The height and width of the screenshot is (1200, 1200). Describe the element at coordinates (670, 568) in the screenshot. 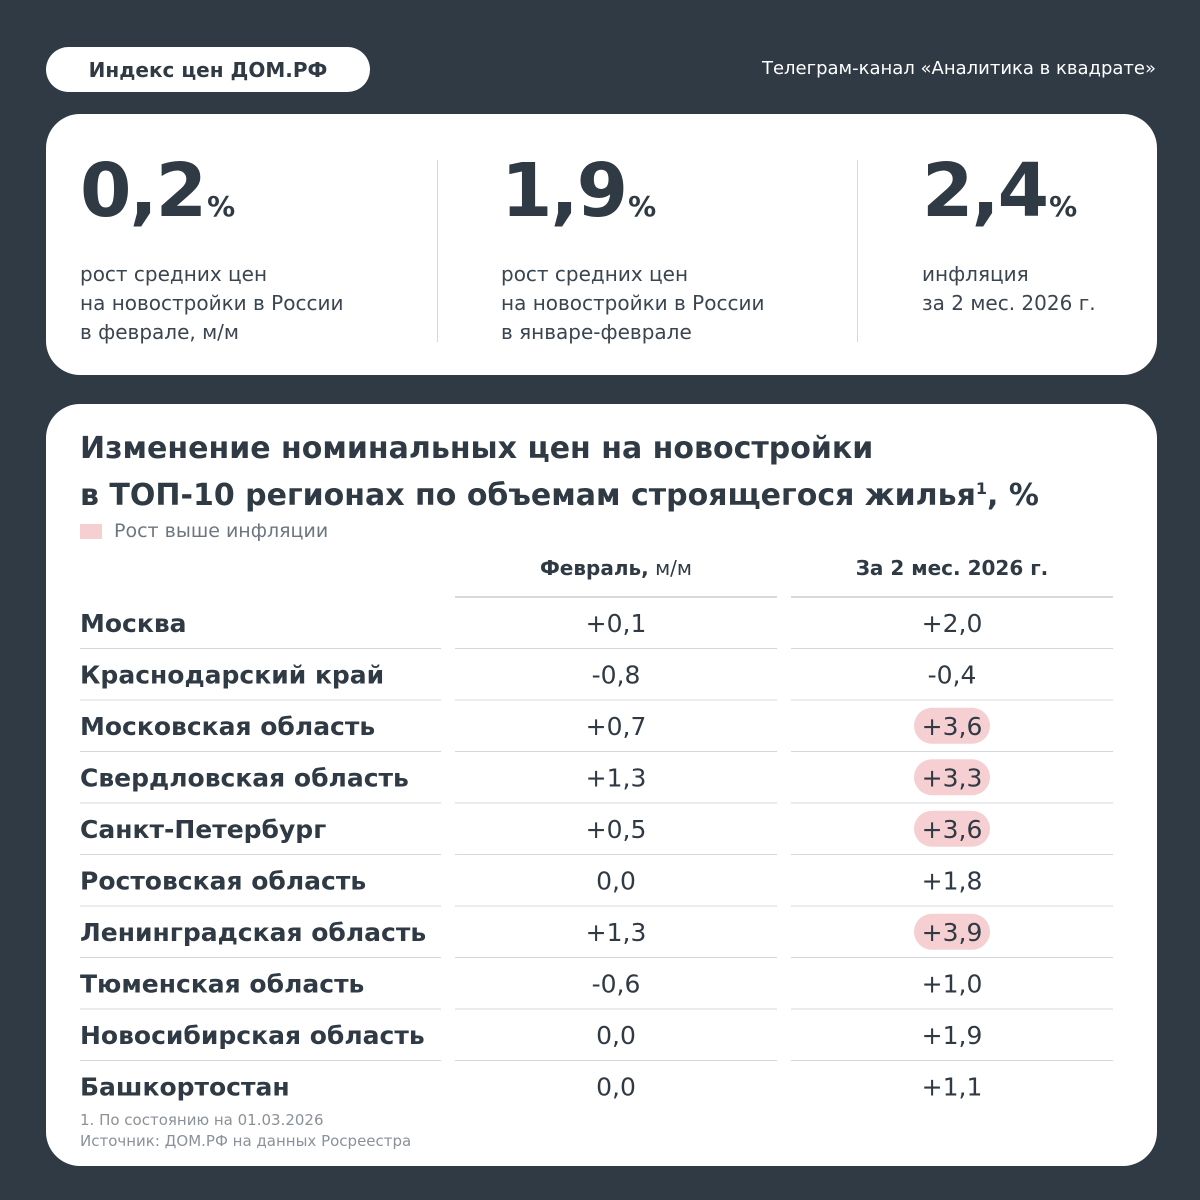

I see `column-header-feb-sublabel: м/м` at that location.